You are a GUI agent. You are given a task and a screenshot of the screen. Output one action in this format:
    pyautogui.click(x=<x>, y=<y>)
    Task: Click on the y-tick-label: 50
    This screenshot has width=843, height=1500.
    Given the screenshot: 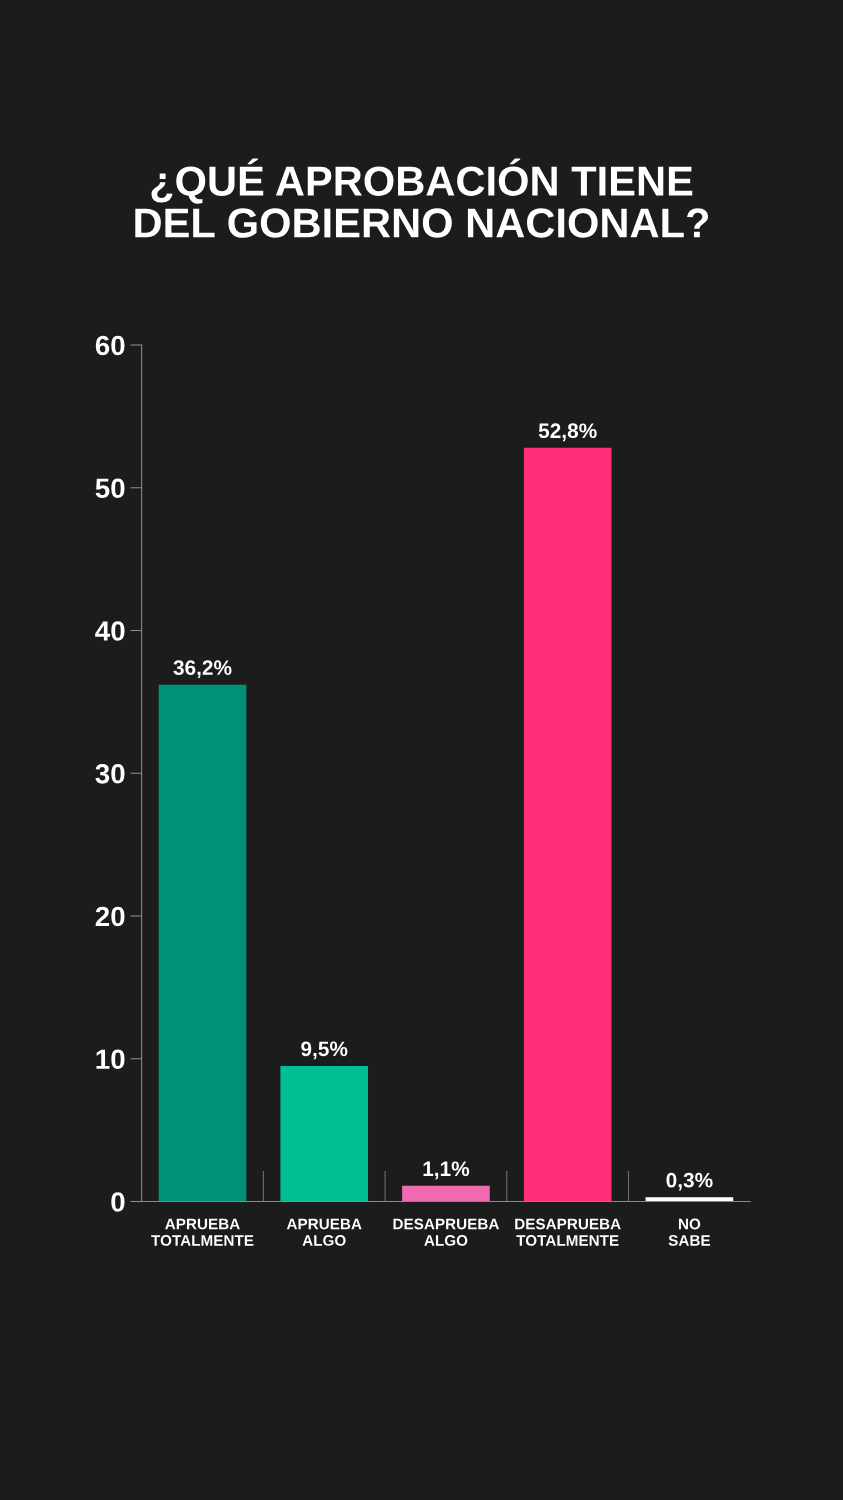 What is the action you would take?
    pyautogui.click(x=110, y=488)
    